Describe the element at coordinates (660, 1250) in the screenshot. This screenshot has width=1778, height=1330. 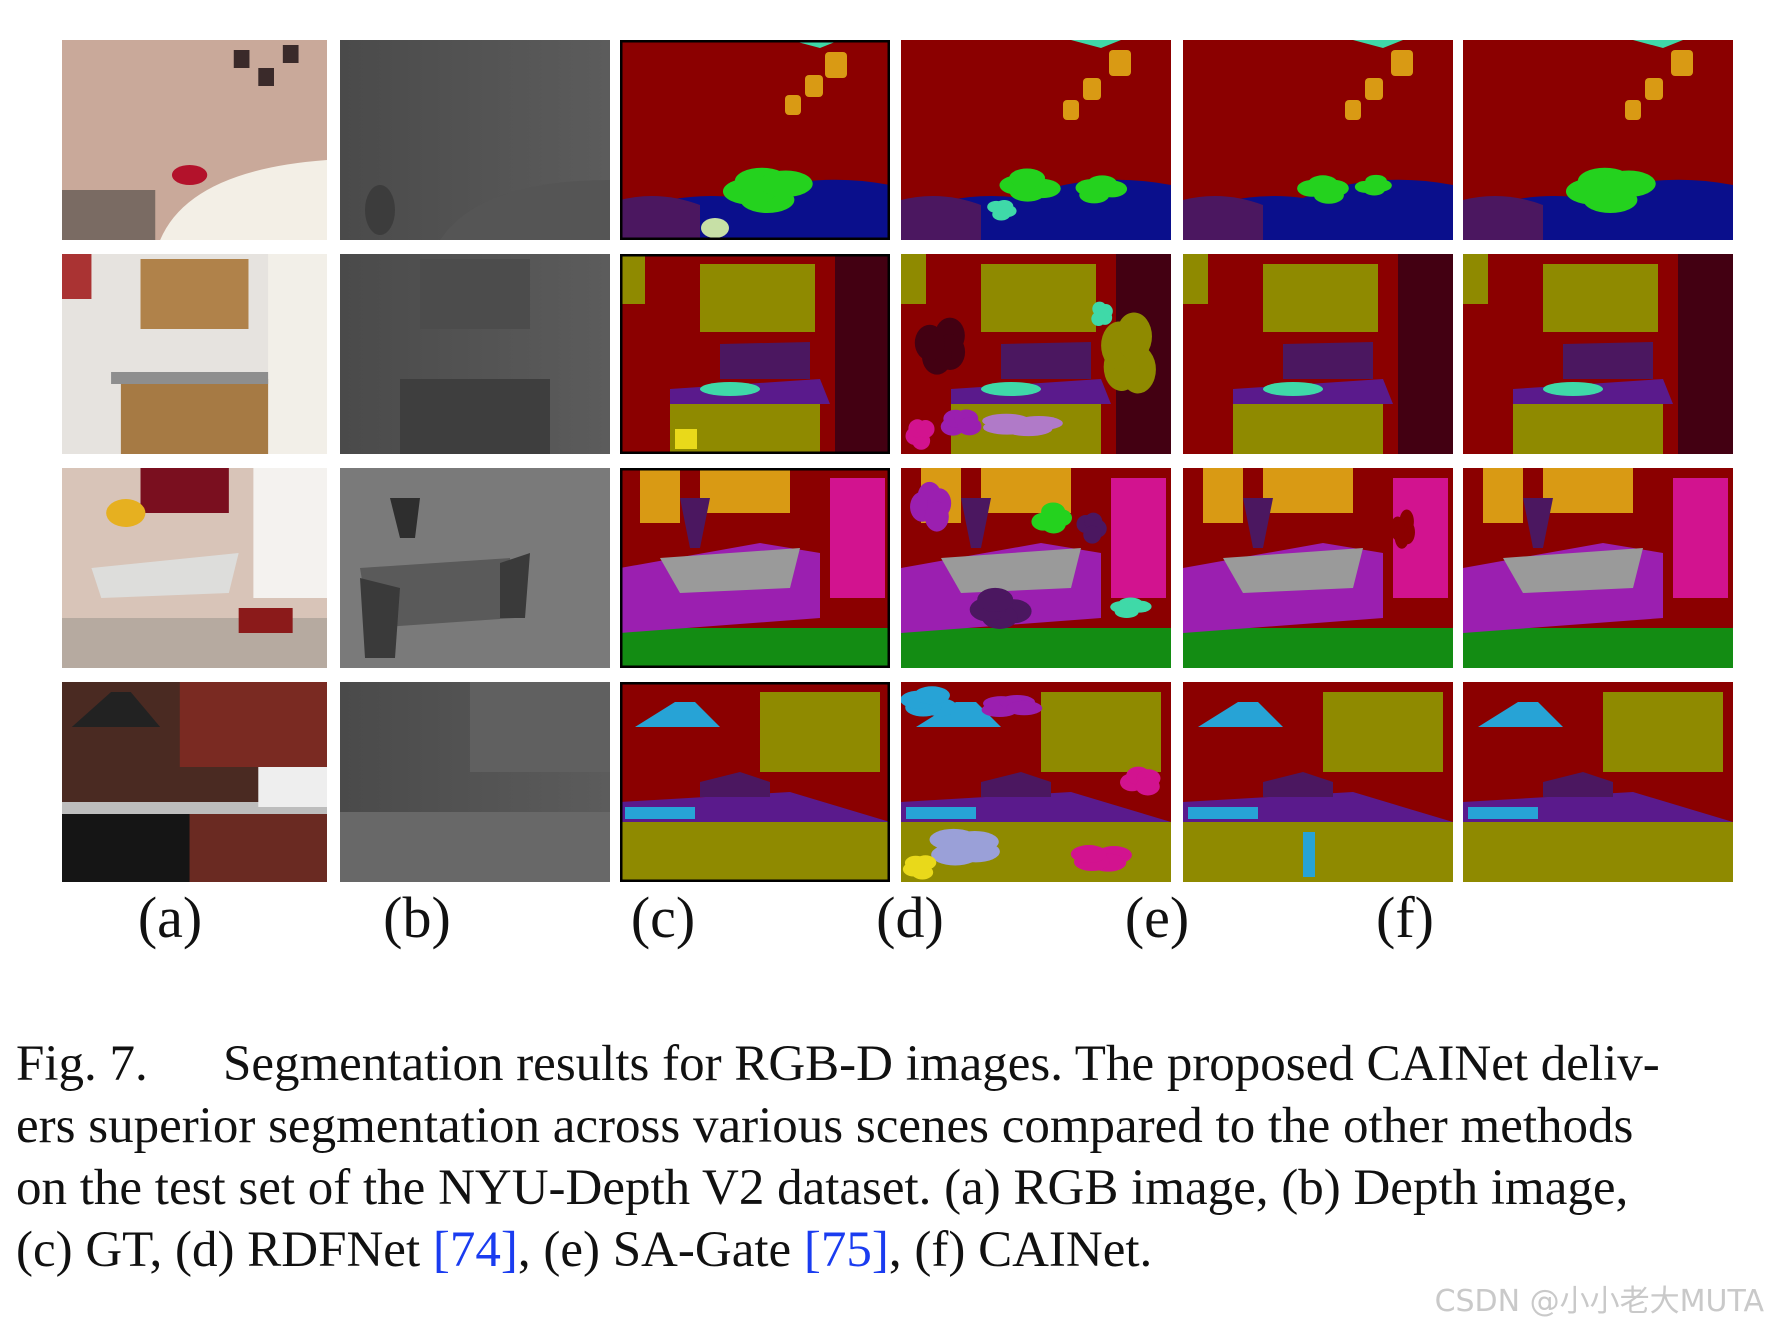
I see `caption-text-sagate: , (e) SA-Gate` at that location.